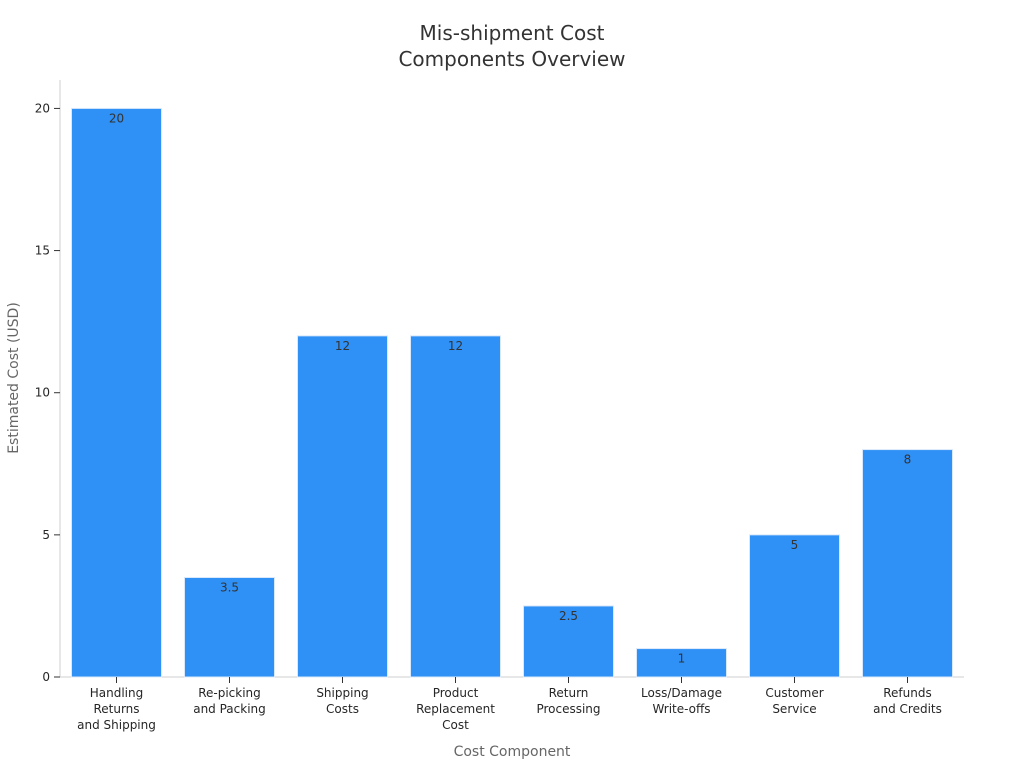 Image resolution: width=1024 pixels, height=768 pixels. Describe the element at coordinates (908, 460) in the screenshot. I see `bar-value-label: 8` at that location.